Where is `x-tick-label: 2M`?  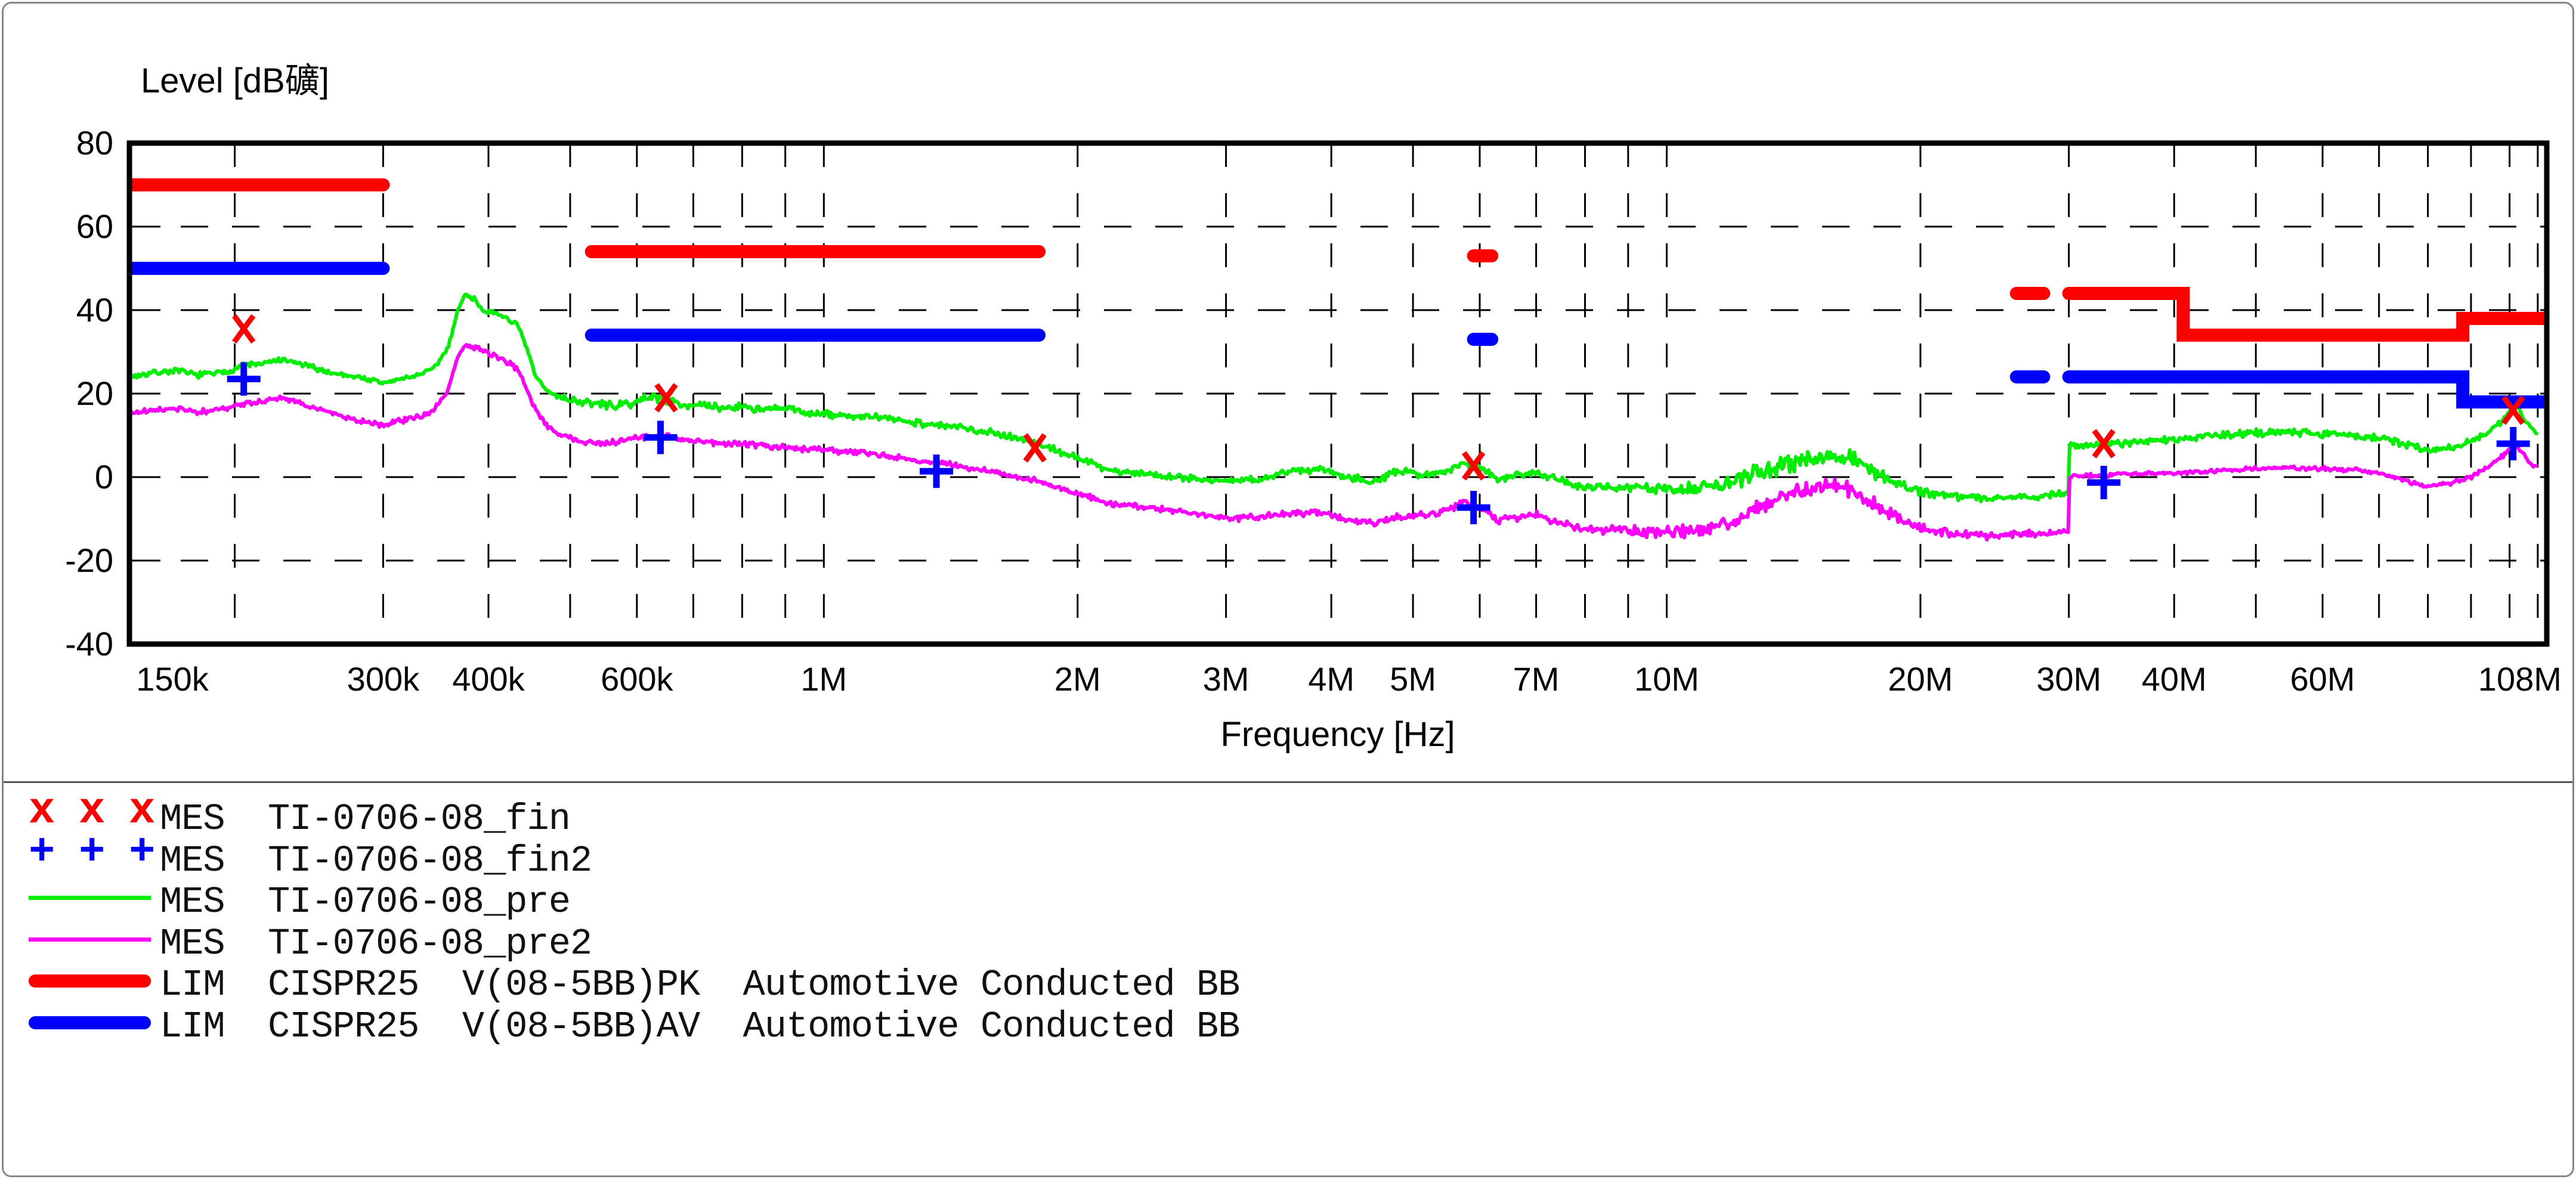 x-tick-label: 2M is located at coordinates (1077, 679).